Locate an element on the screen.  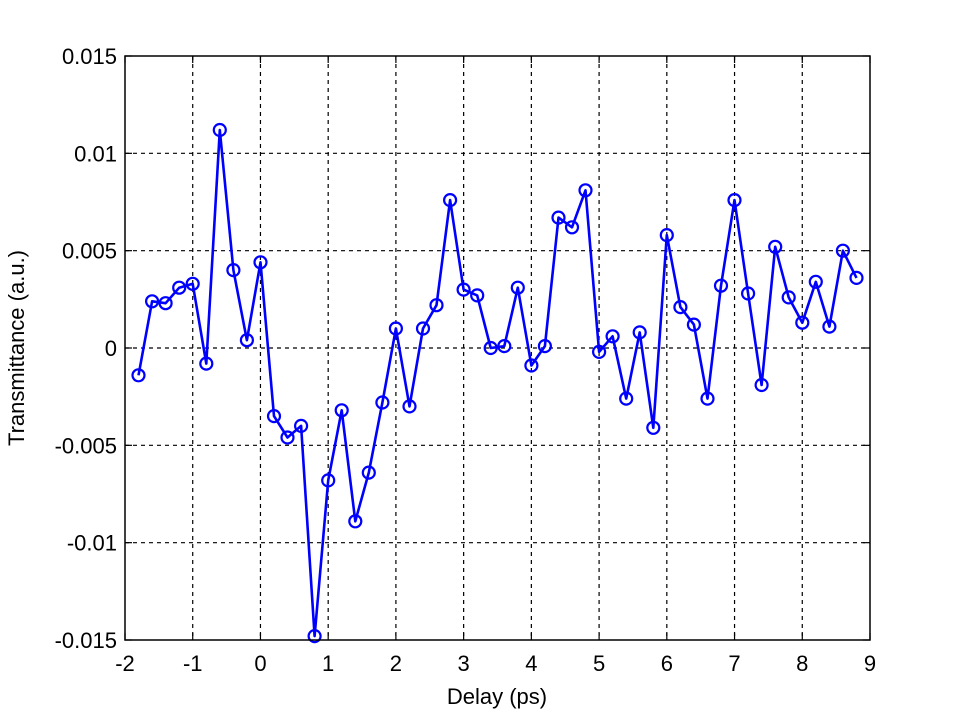
y-tick-label: -0.01 is located at coordinates (92, 543).